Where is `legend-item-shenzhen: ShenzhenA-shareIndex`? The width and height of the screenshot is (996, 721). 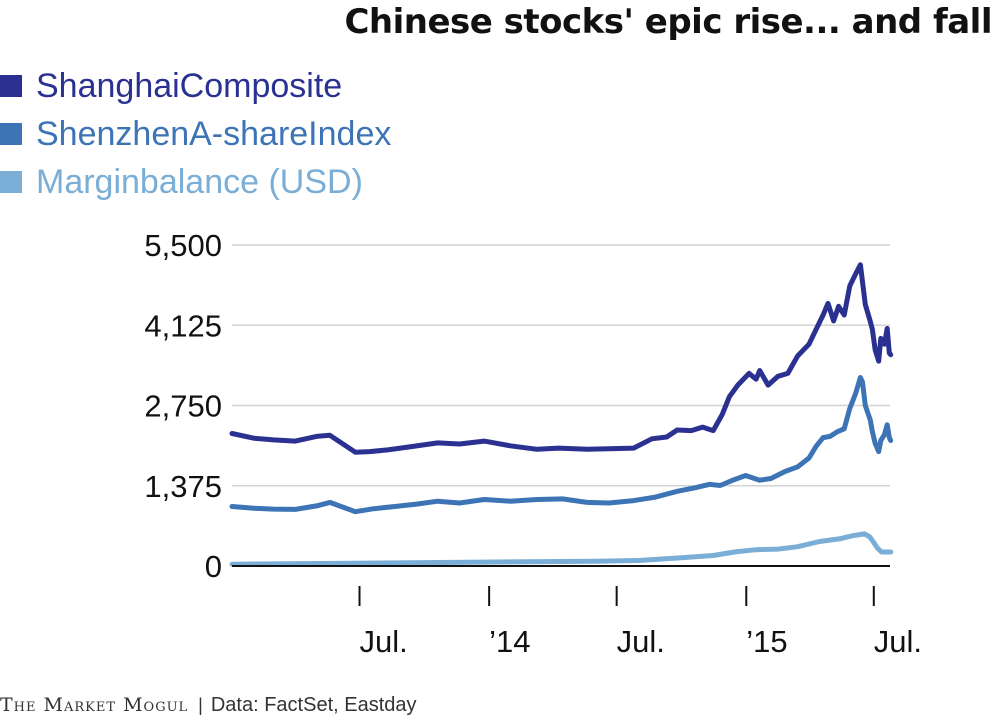 legend-item-shenzhen: ShenzhenA-shareIndex is located at coordinates (195, 134).